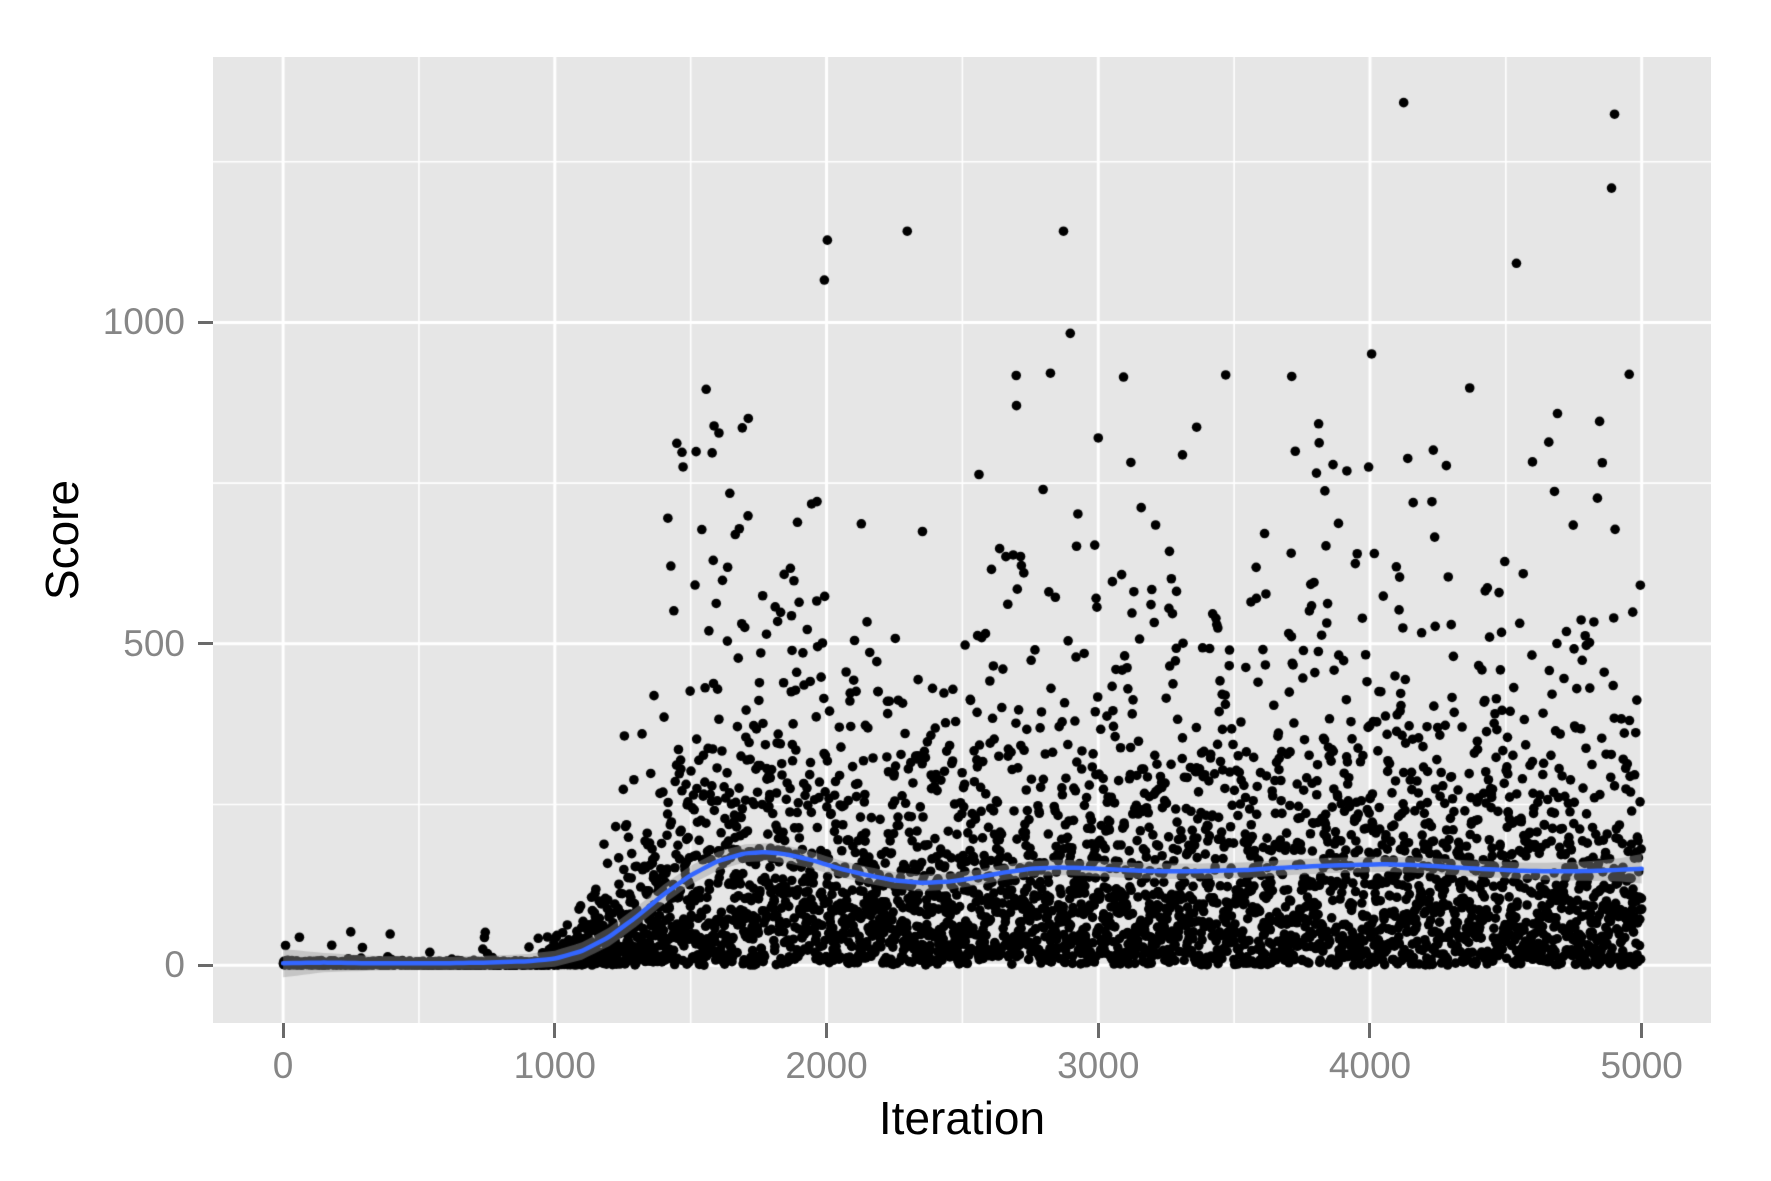 This screenshot has width=1771, height=1181. What do you see at coordinates (826, 1065) in the screenshot?
I see `x-tick-label: 2000` at bounding box center [826, 1065].